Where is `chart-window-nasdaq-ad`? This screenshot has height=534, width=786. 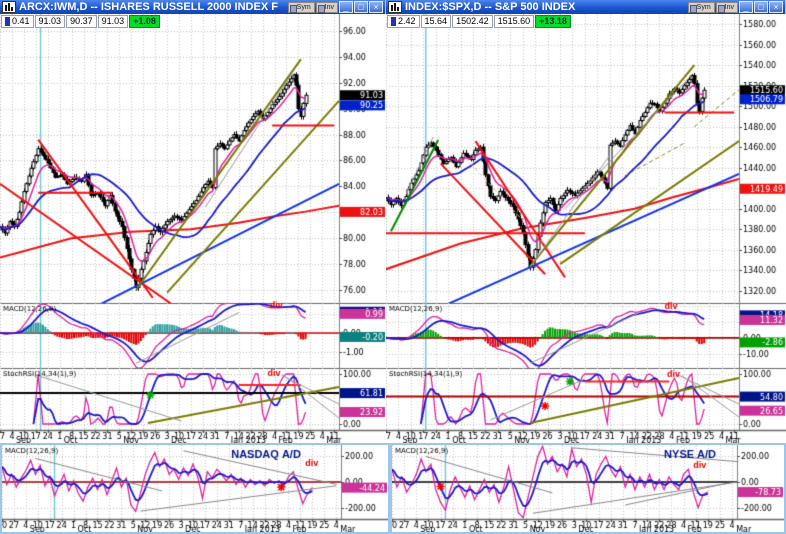 chart-window-nasdaq-ad is located at coordinates (195, 488).